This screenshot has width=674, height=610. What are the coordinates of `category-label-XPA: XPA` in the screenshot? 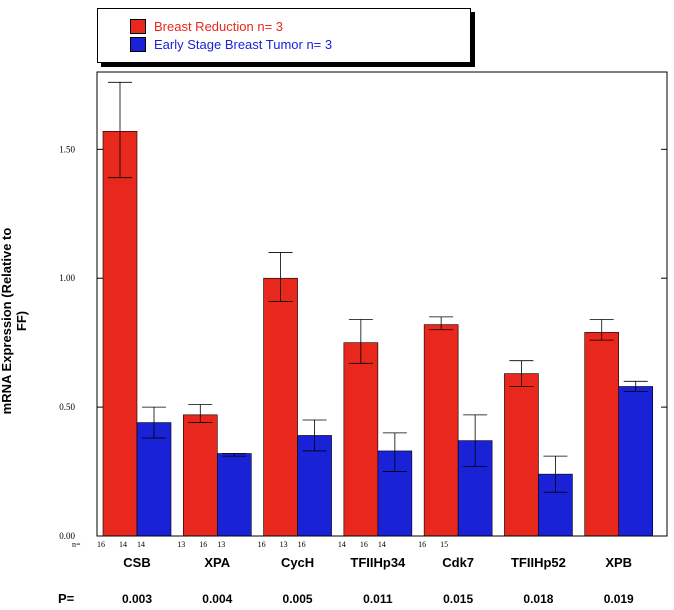 It's located at (217, 562).